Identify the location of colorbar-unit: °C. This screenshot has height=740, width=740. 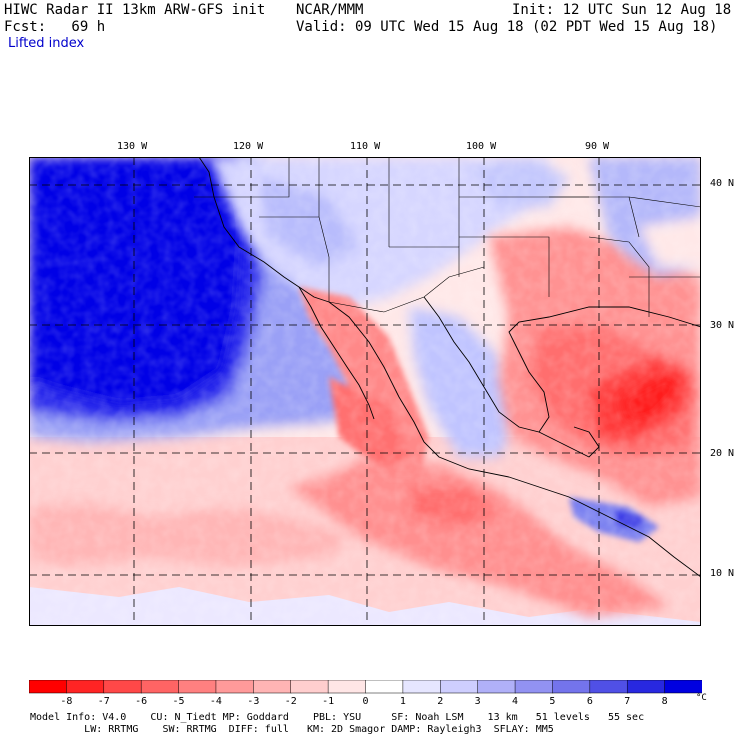
(701, 698).